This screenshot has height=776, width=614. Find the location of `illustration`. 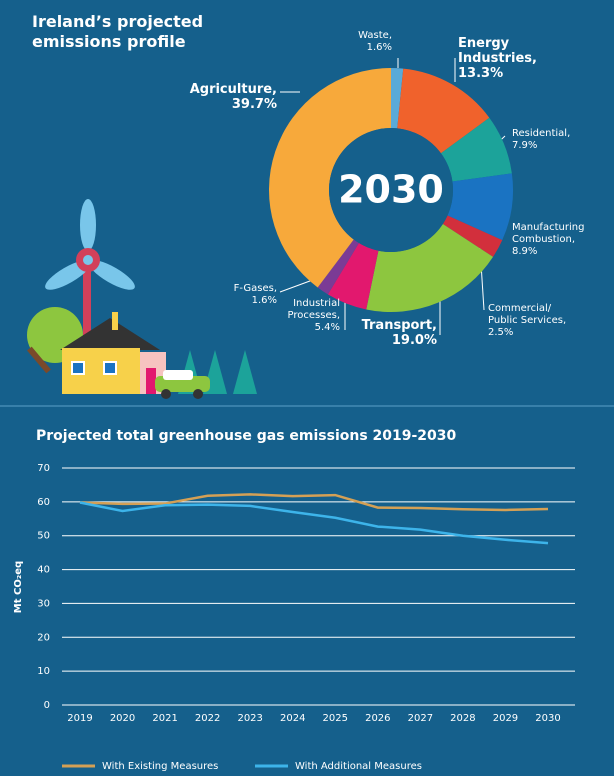

illustration is located at coordinates (142, 299).